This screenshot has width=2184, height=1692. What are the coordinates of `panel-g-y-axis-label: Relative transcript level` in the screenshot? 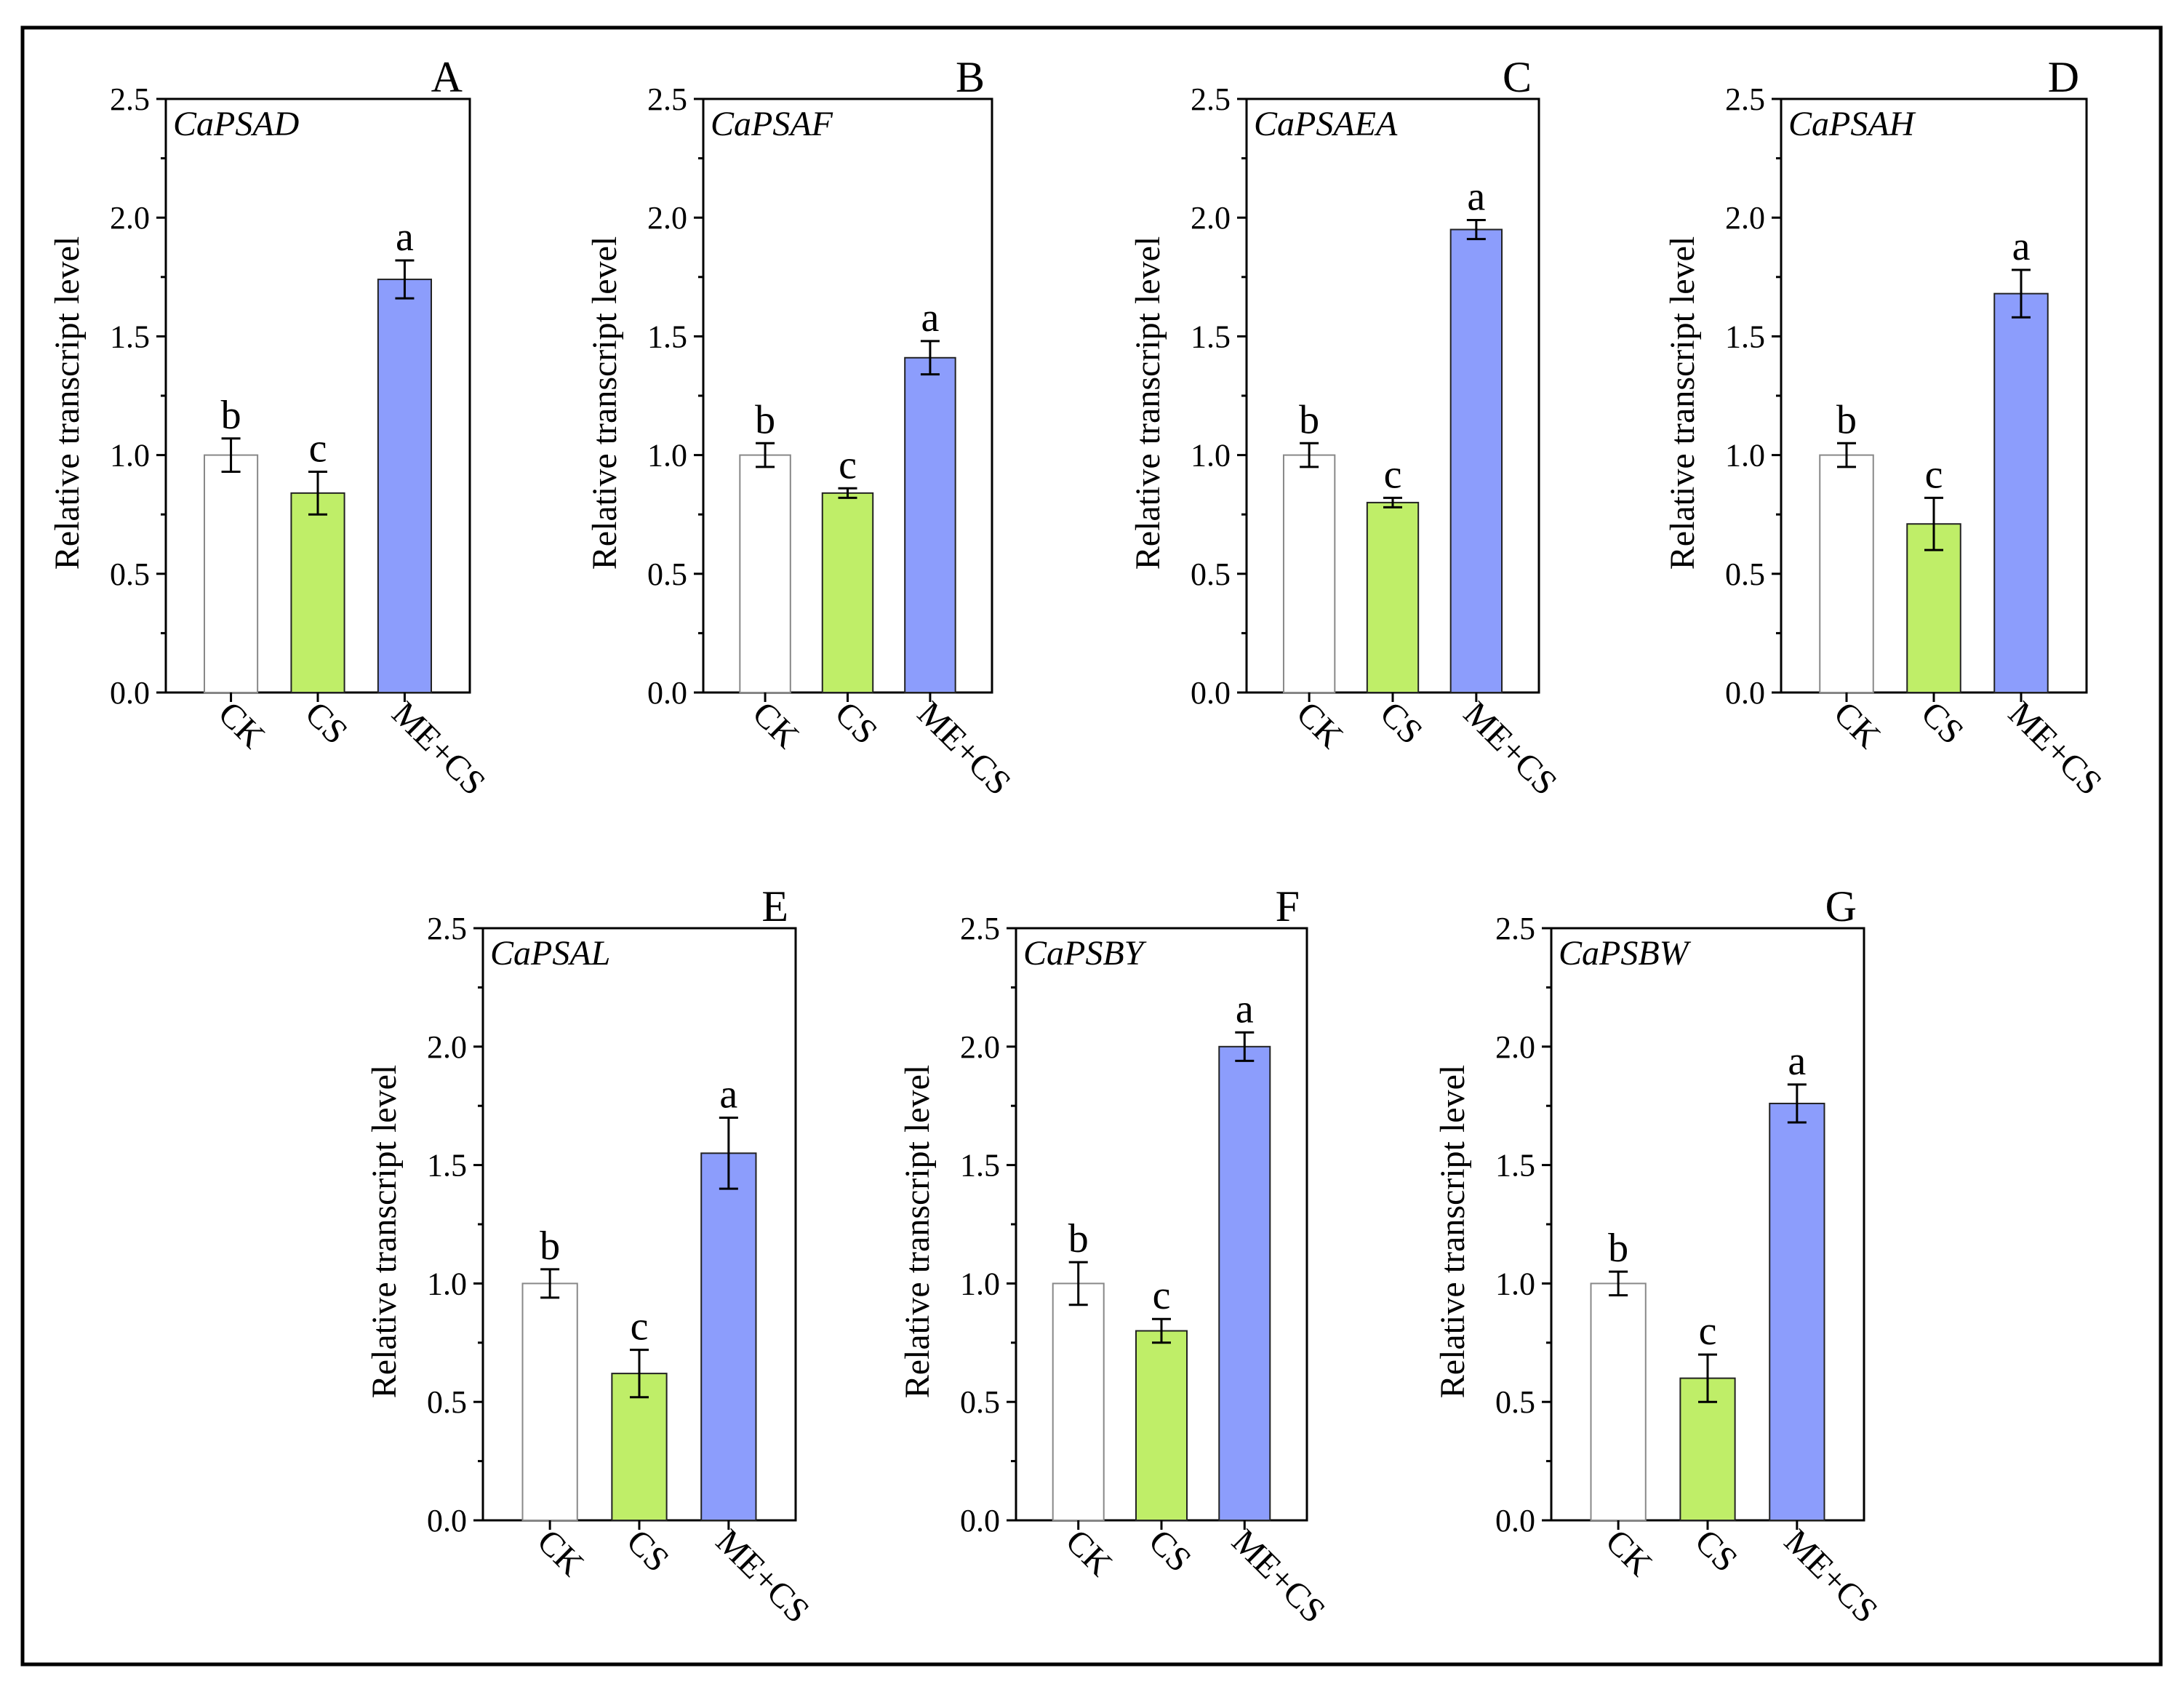 It's located at (1452, 1231).